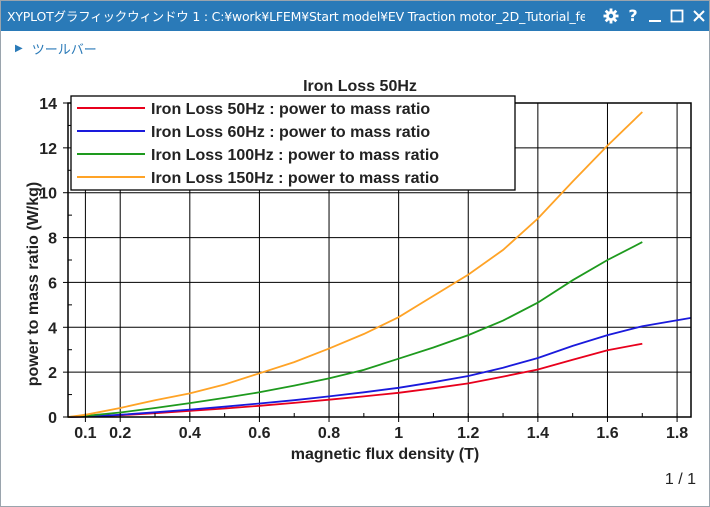 This screenshot has width=710, height=507. I want to click on minimize-icon, so click(655, 15).